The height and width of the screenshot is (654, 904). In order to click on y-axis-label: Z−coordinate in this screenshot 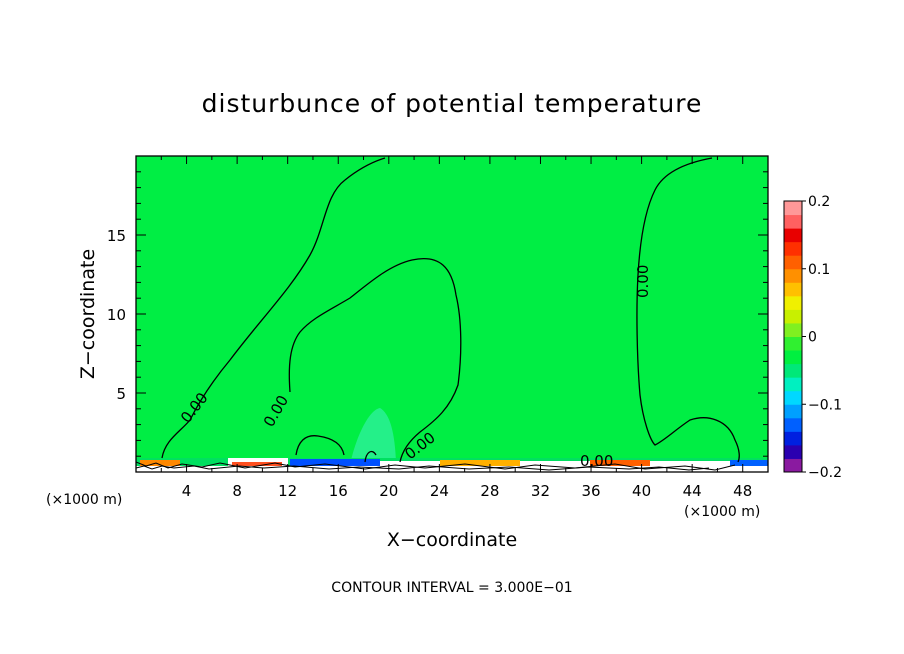, I will do `click(88, 314)`.